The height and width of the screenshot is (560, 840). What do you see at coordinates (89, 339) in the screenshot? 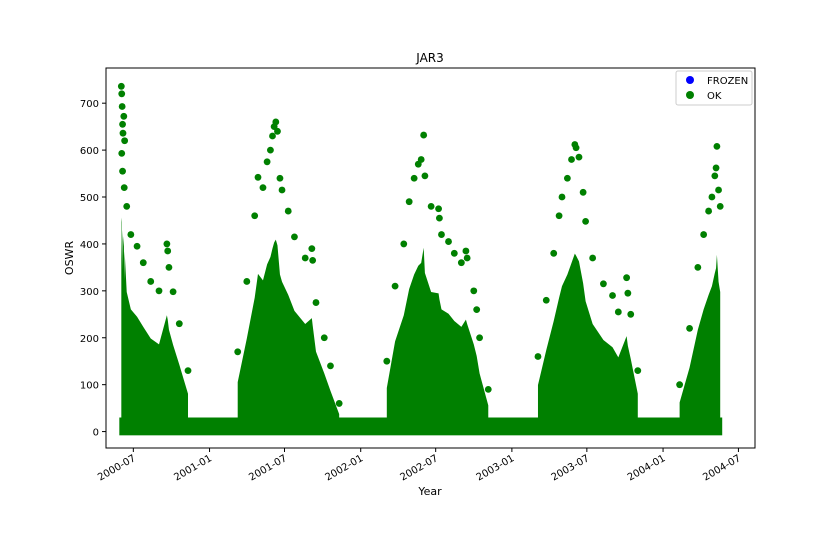
I see `y-tick-label: 200` at bounding box center [89, 339].